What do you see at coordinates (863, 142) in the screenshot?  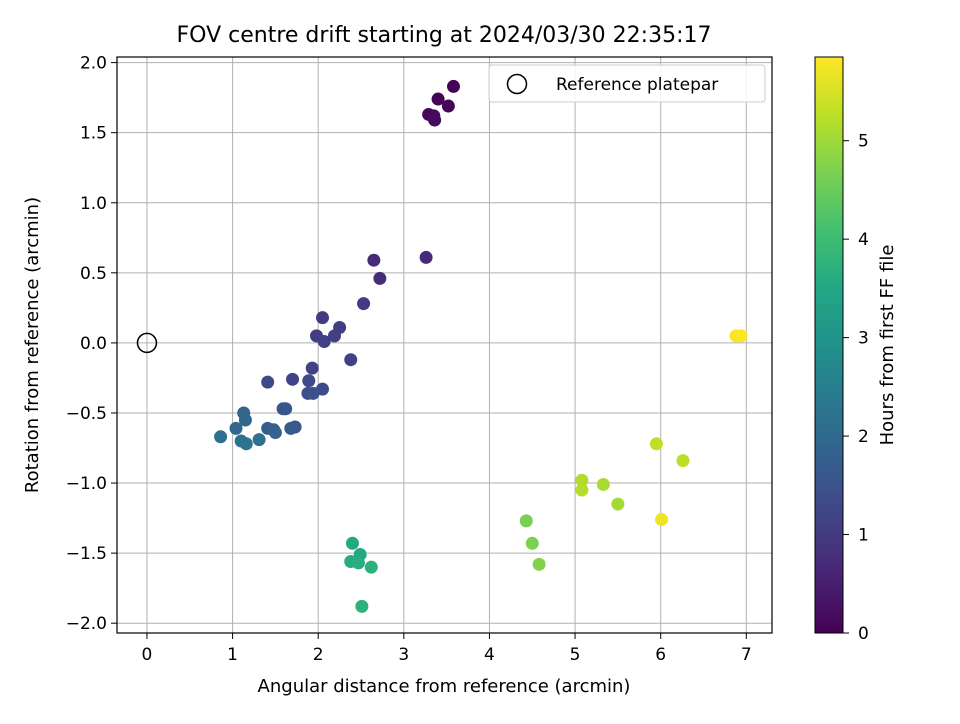 I see `colorbar-tick-label: 5` at bounding box center [863, 142].